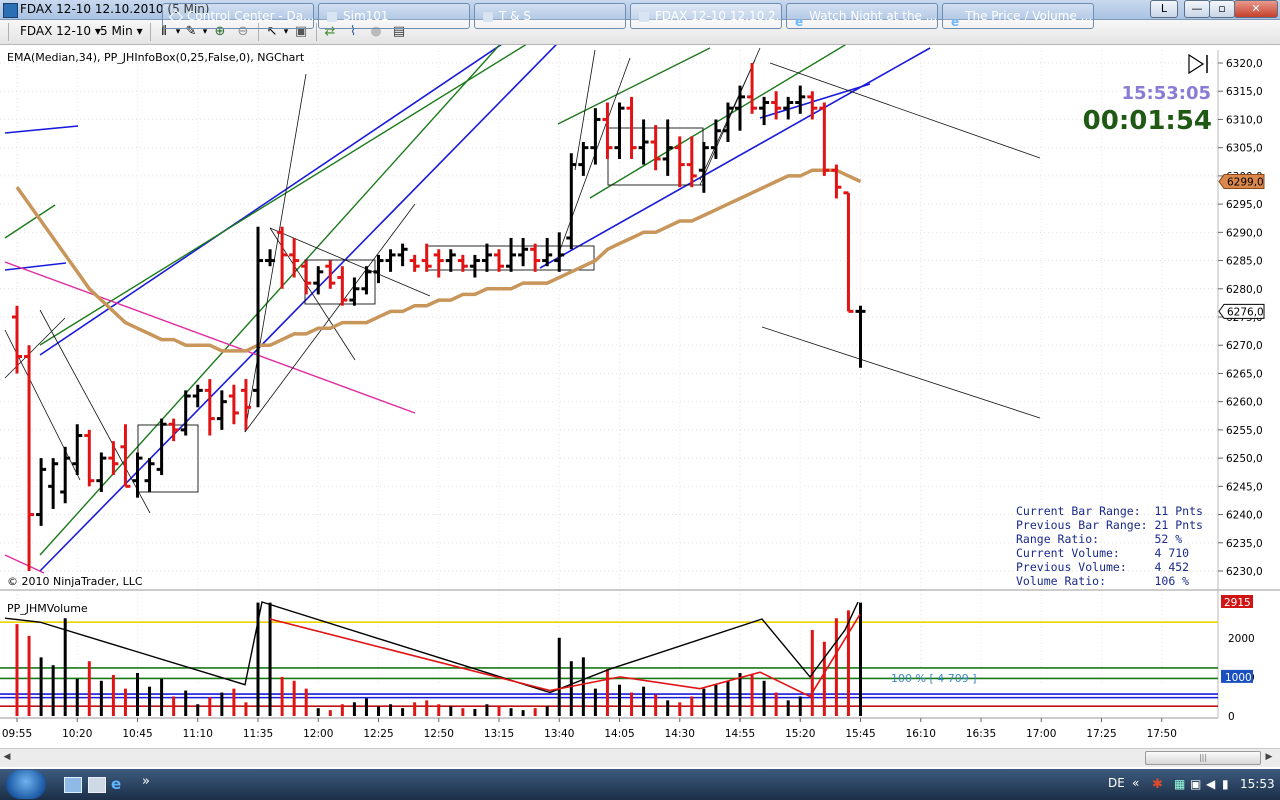 This screenshot has width=1280, height=800. What do you see at coordinates (640, 757) in the screenshot?
I see `horizontal-scrollbar: ◀ ||| ▶` at bounding box center [640, 757].